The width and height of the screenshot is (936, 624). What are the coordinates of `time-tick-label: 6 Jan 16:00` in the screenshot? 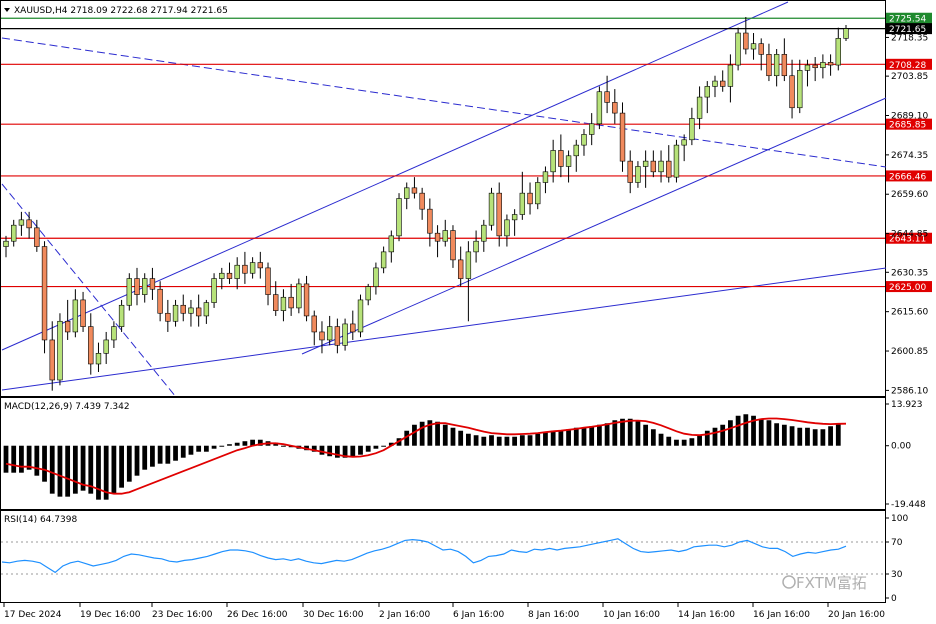 It's located at (479, 615).